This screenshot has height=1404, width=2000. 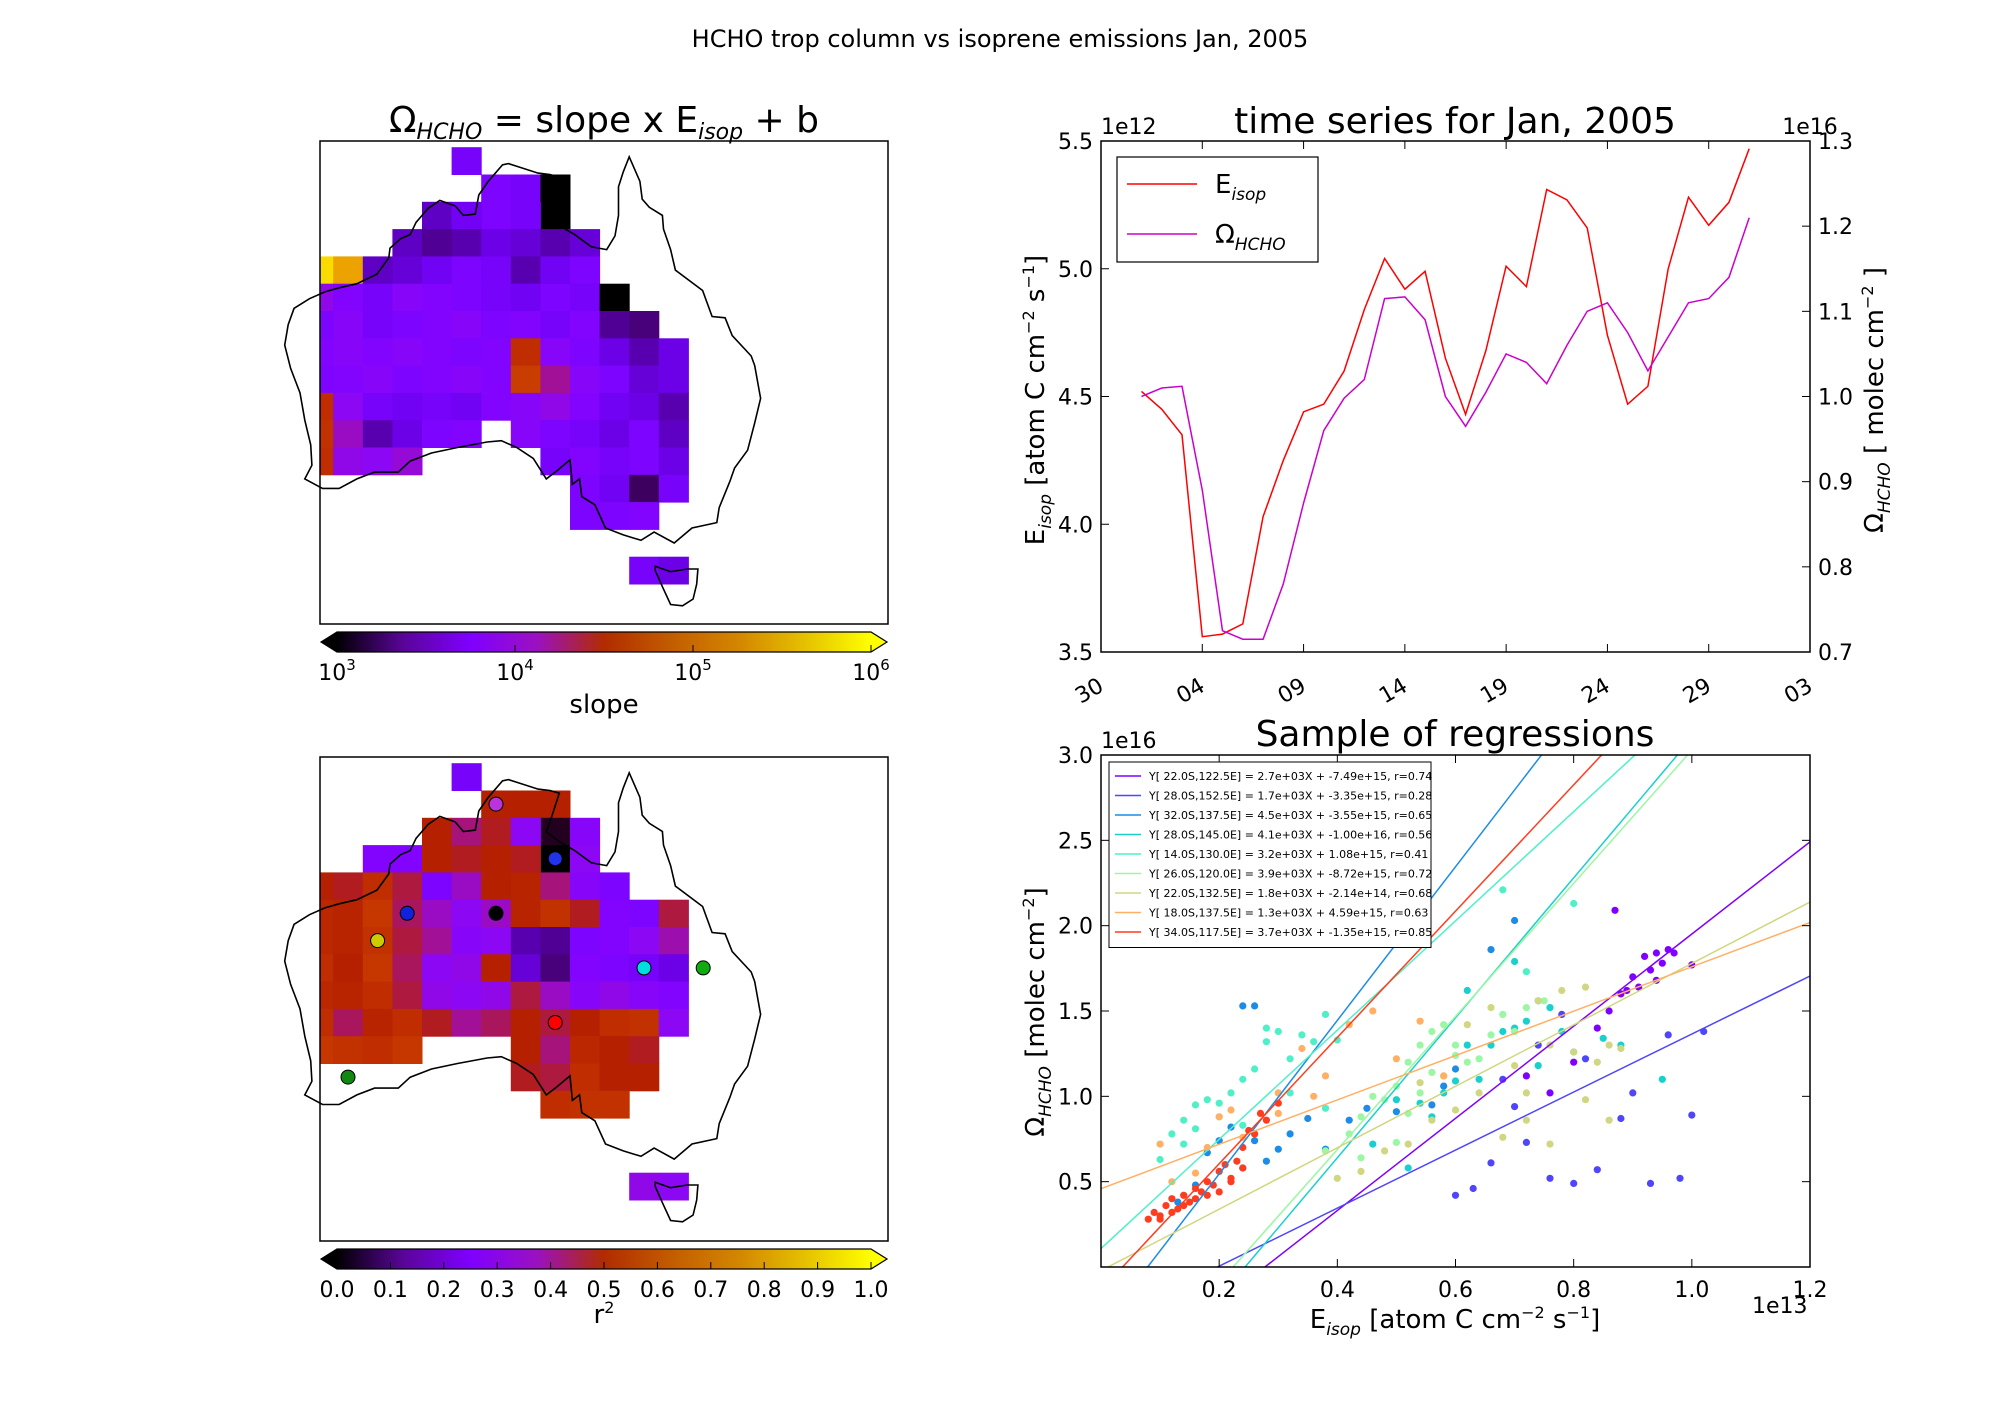 What do you see at coordinates (1434, 970) in the screenshot?
I see `regressions-y-ticks: 0.5 1.0 1.5 2.0 2.5 3.0` at bounding box center [1434, 970].